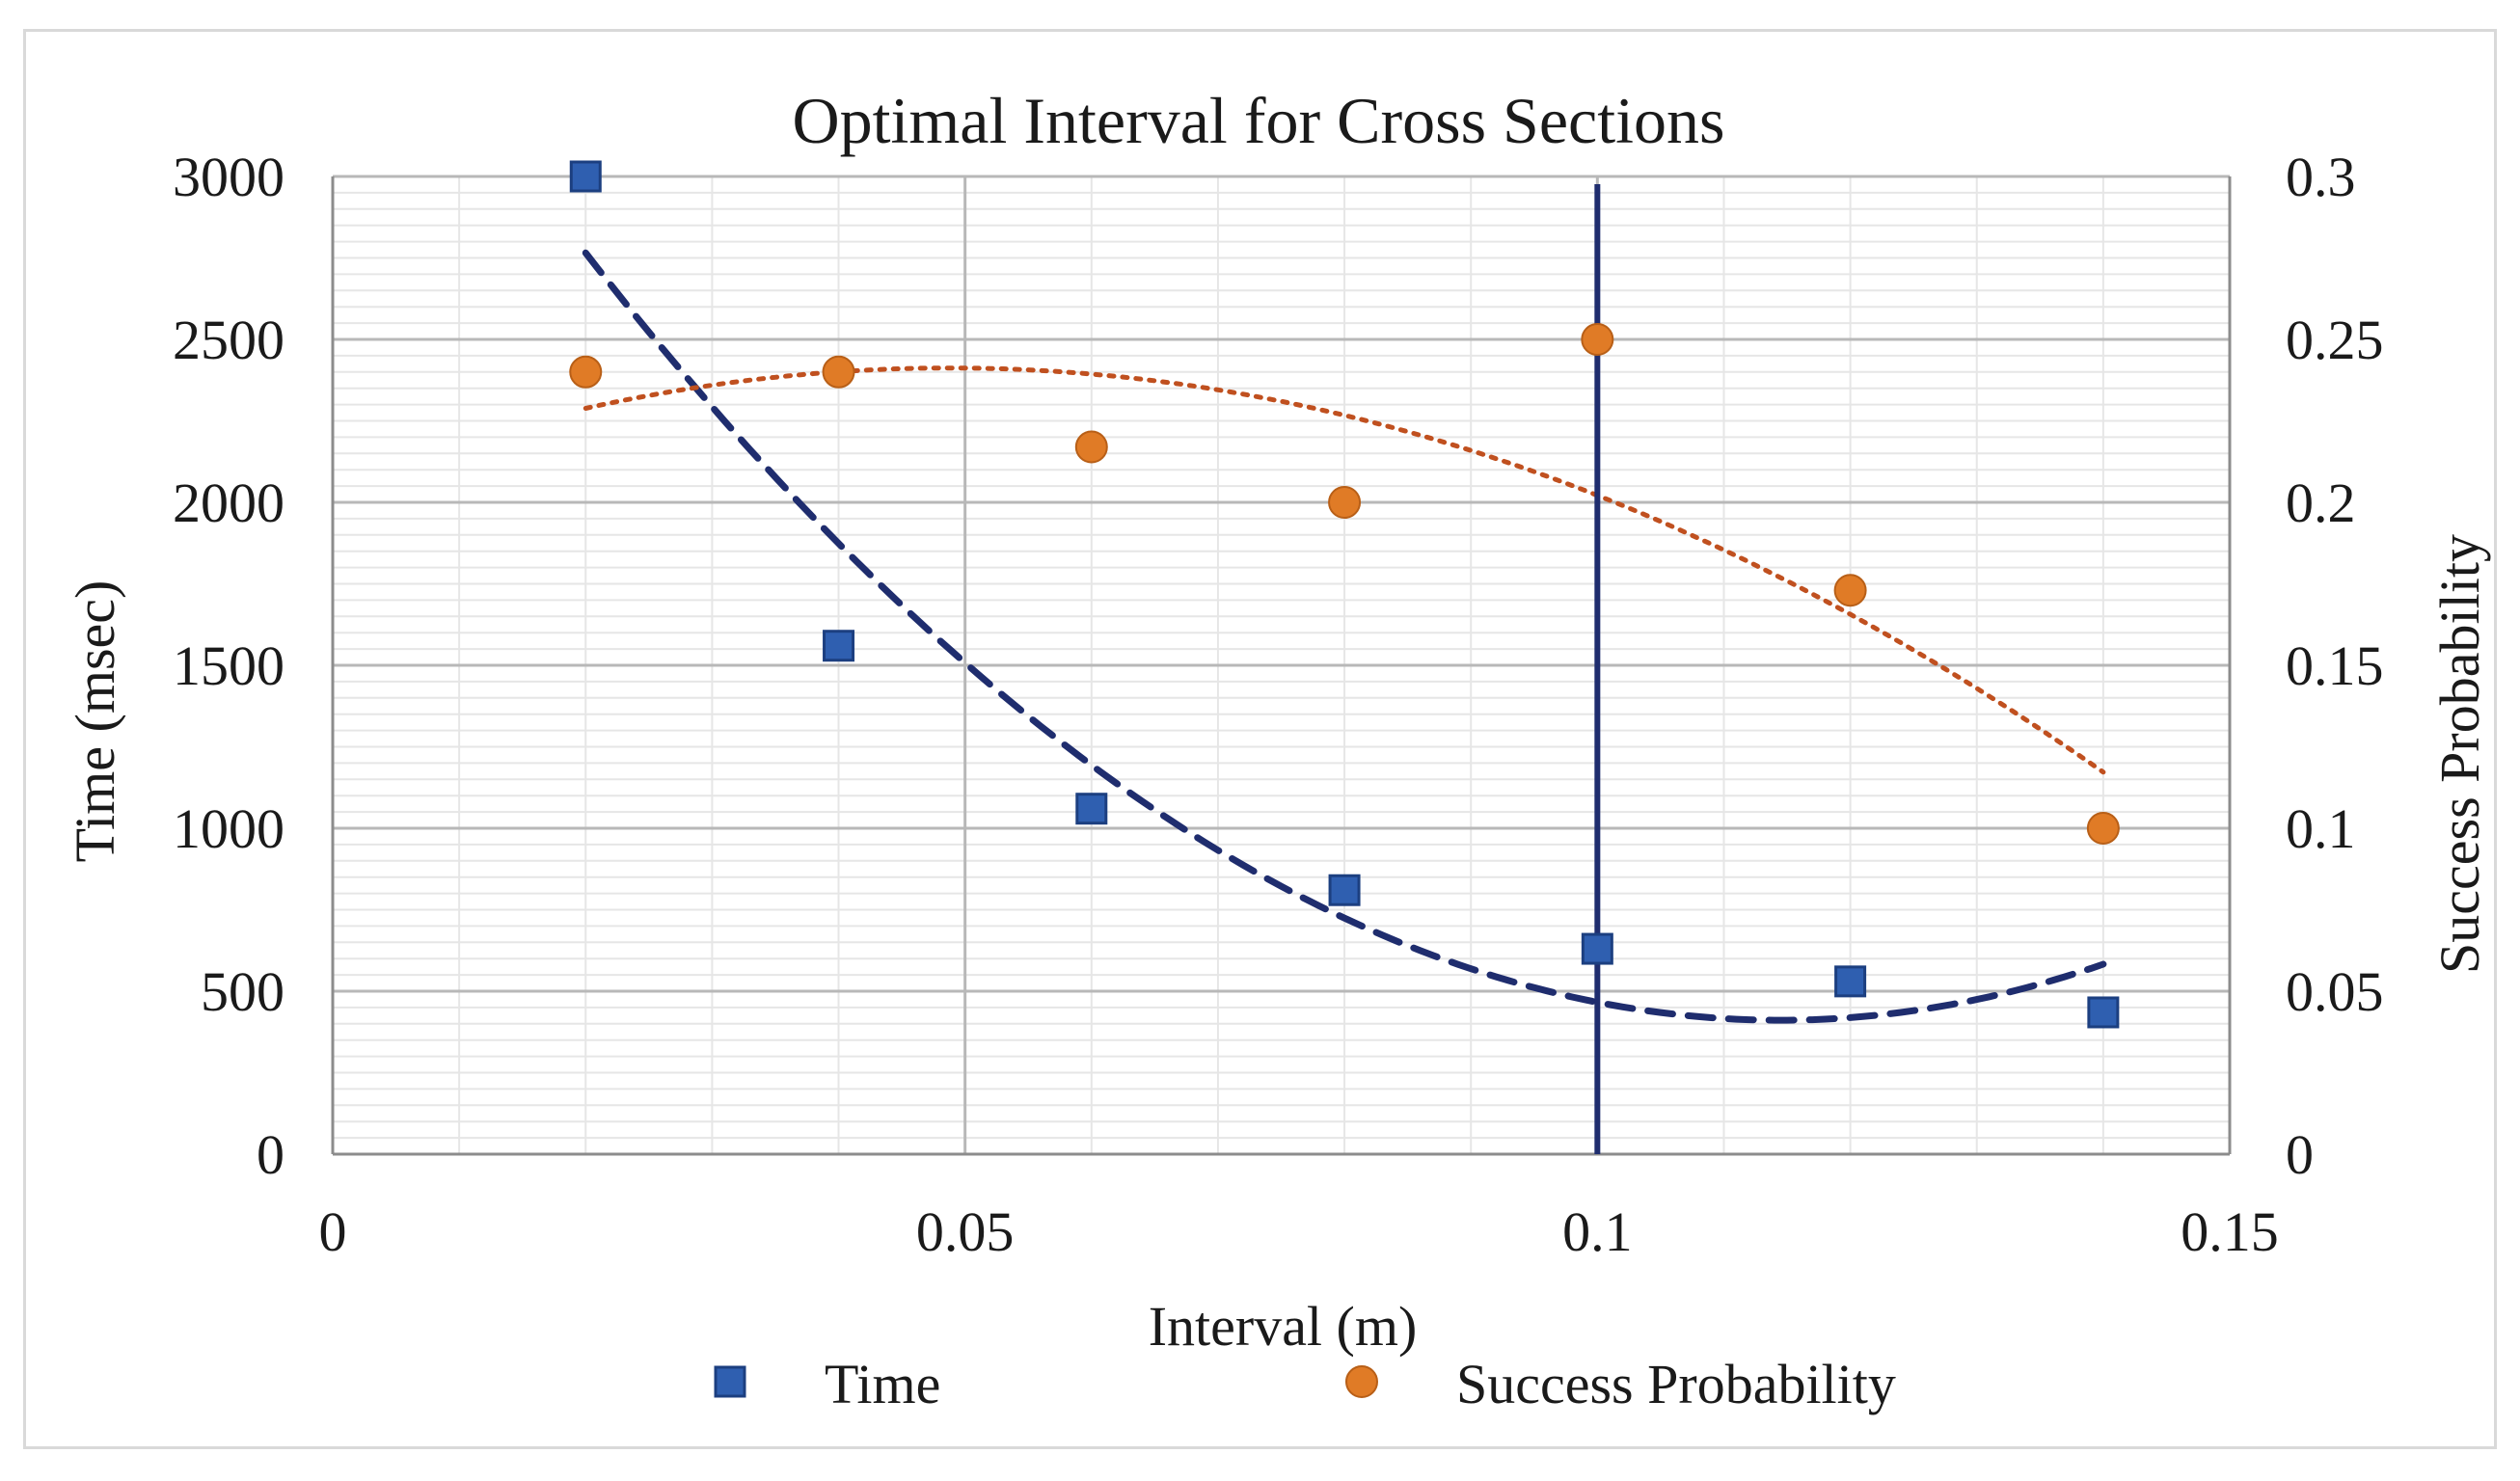  What do you see at coordinates (1361, 1381) in the screenshot?
I see `legend-marker-success-probability` at bounding box center [1361, 1381].